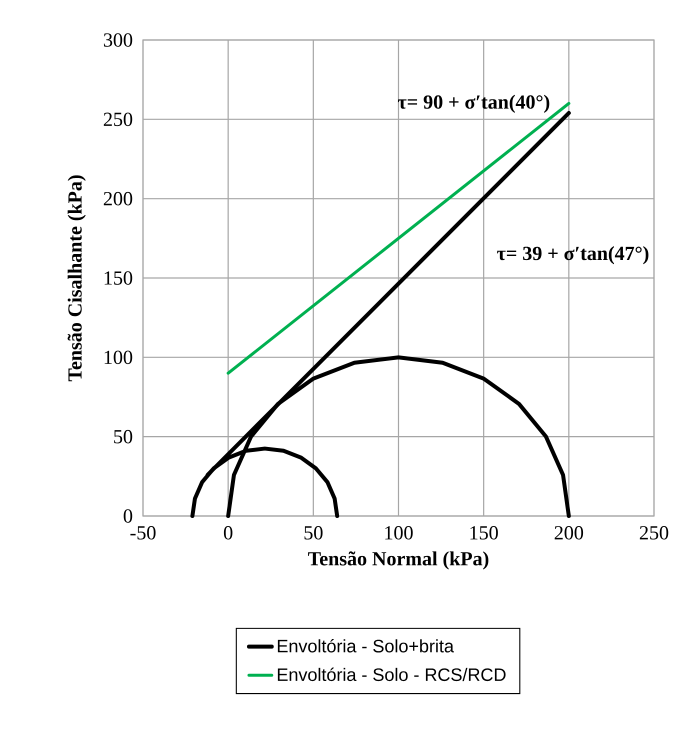  I want to click on x-tick-label: 50, so click(313, 533).